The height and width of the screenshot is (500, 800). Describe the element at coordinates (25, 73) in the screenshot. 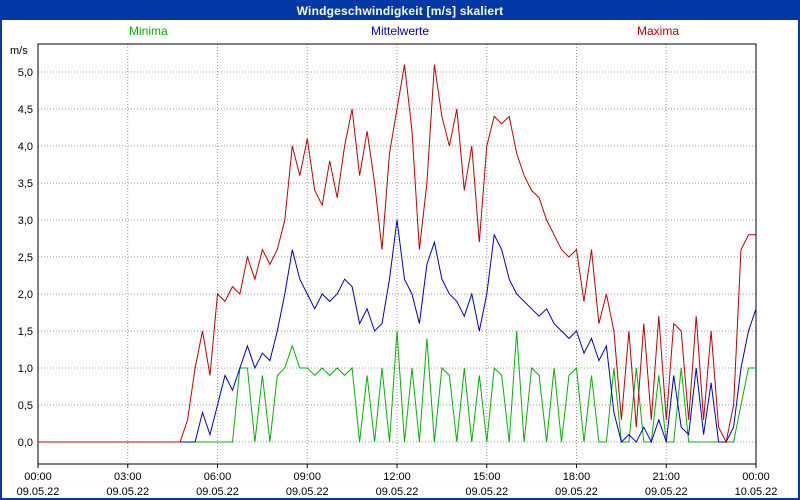

I see `y-axis-tick-label: 5,0` at that location.